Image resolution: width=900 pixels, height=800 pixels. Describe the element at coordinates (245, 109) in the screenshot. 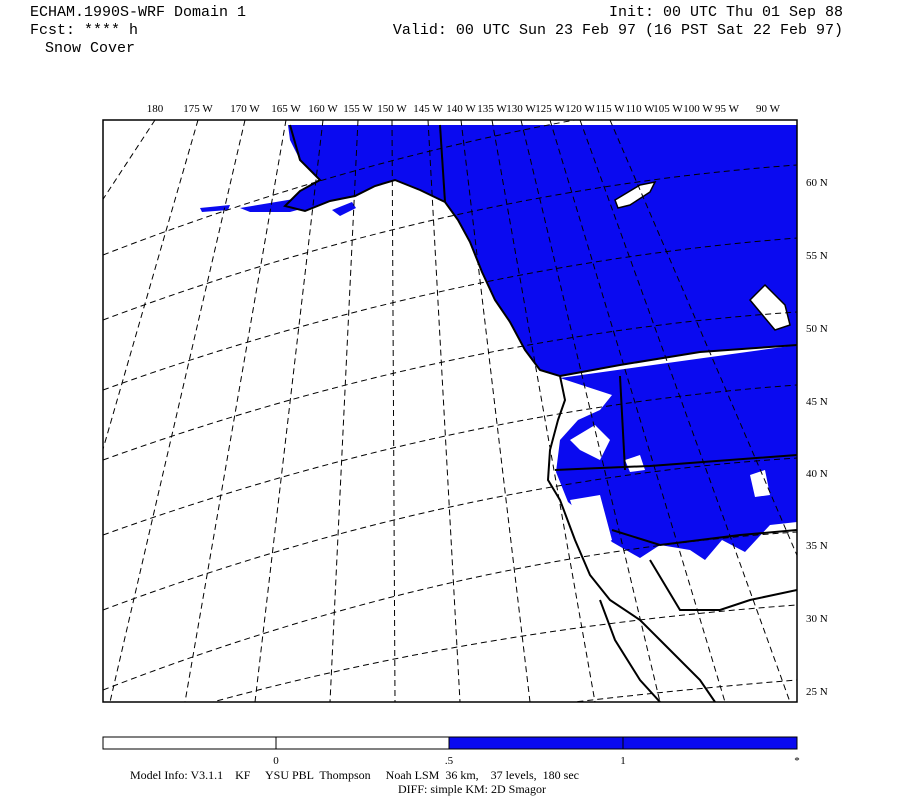

I see `lon-label: 170 W` at that location.